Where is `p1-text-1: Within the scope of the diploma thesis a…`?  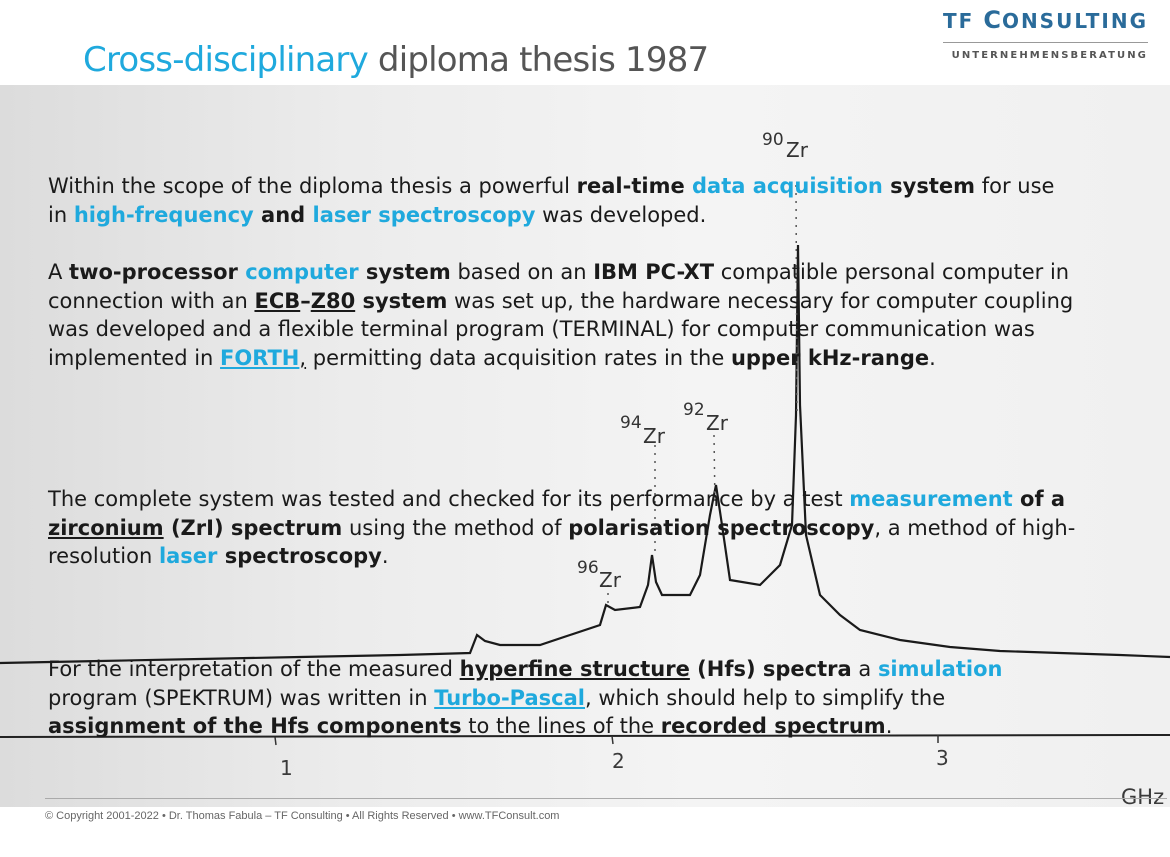
p1-text-1: Within the scope of the diploma thesis a… is located at coordinates (312, 186).